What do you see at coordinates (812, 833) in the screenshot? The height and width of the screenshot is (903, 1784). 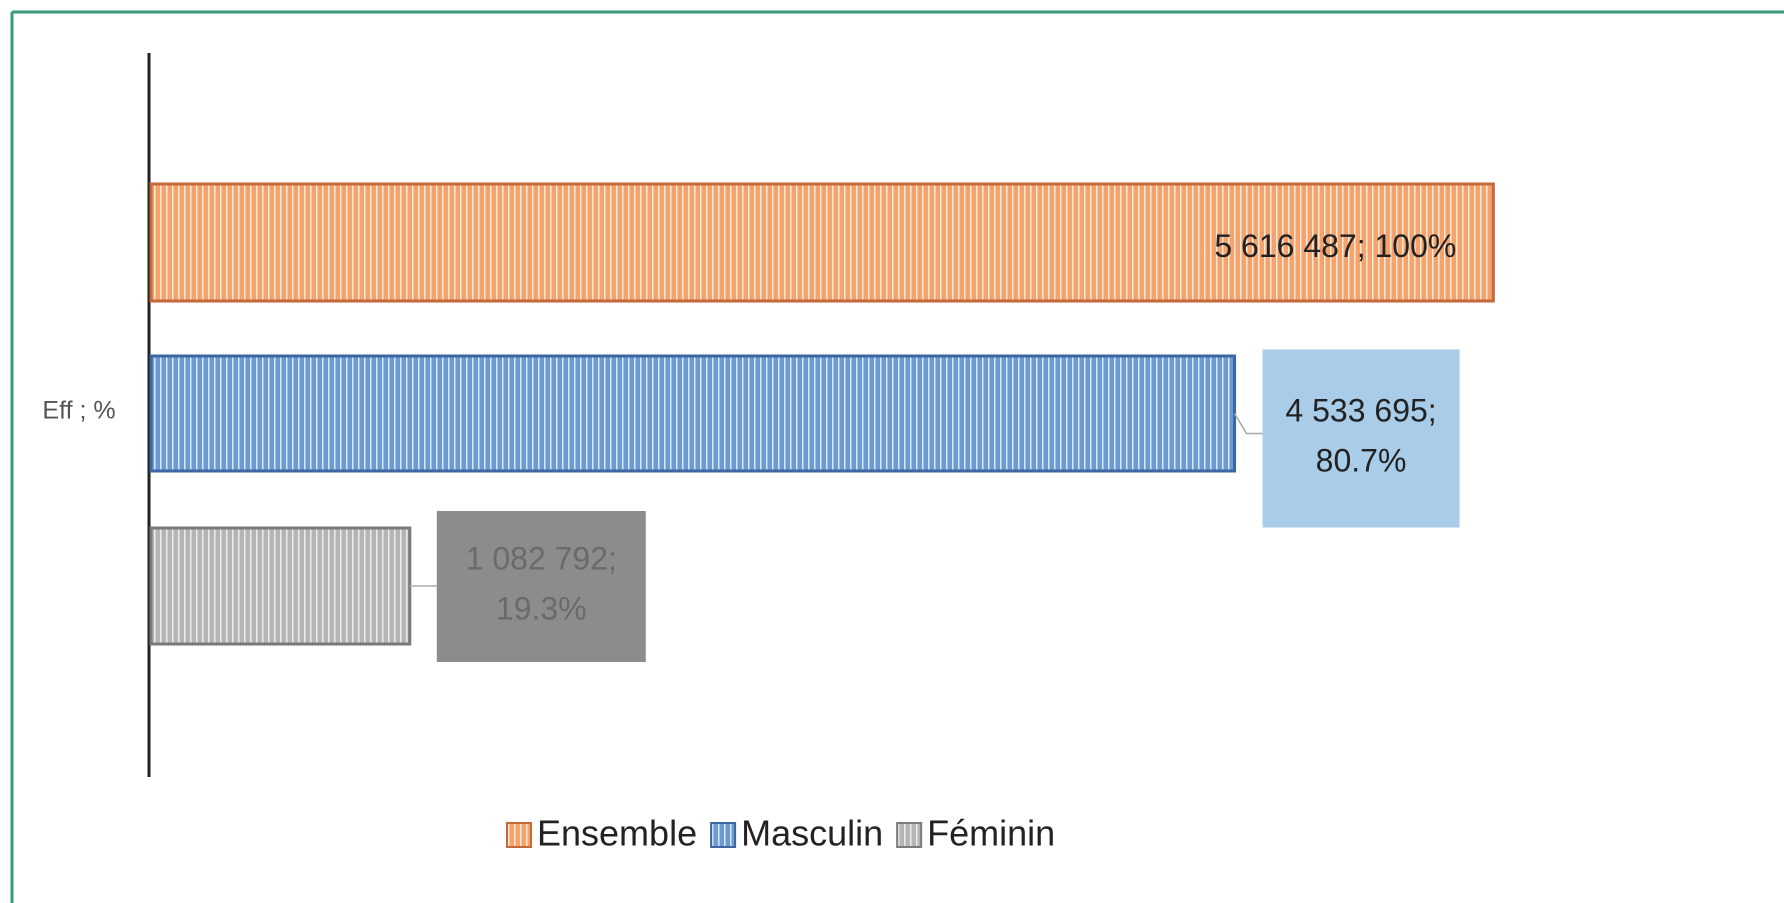 I see `legend-label: Masculin` at bounding box center [812, 833].